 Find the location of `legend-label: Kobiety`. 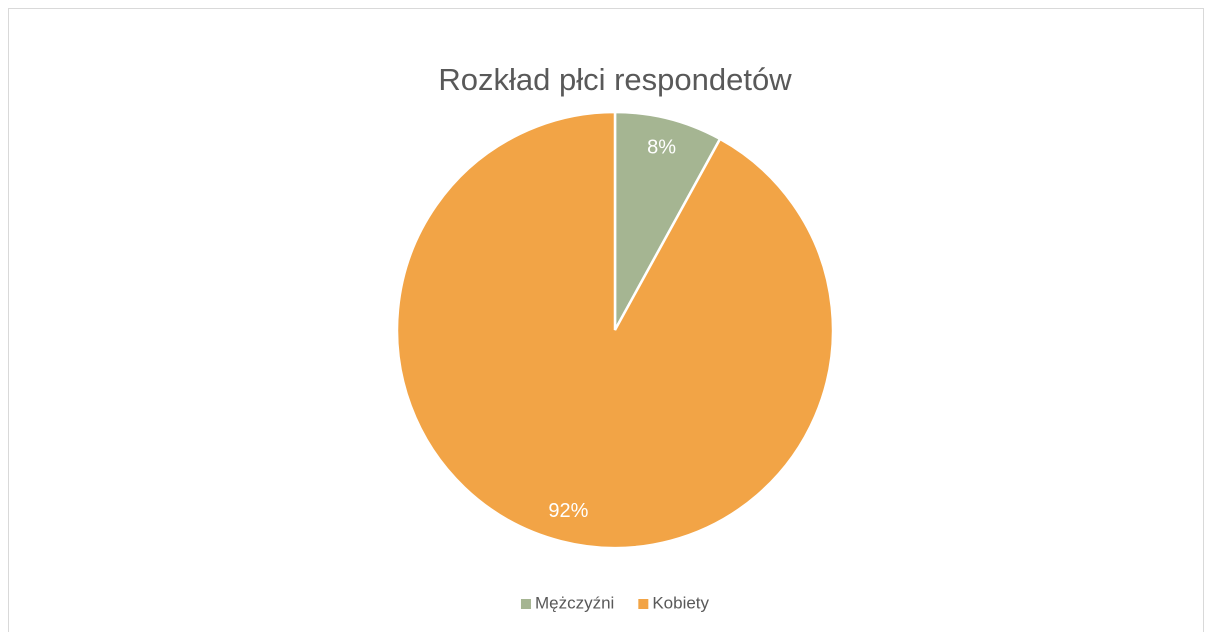

legend-label: Kobiety is located at coordinates (680, 602).